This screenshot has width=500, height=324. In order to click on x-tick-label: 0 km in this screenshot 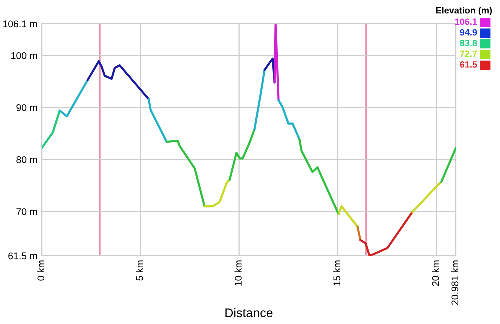, I will do `click(41, 270)`.